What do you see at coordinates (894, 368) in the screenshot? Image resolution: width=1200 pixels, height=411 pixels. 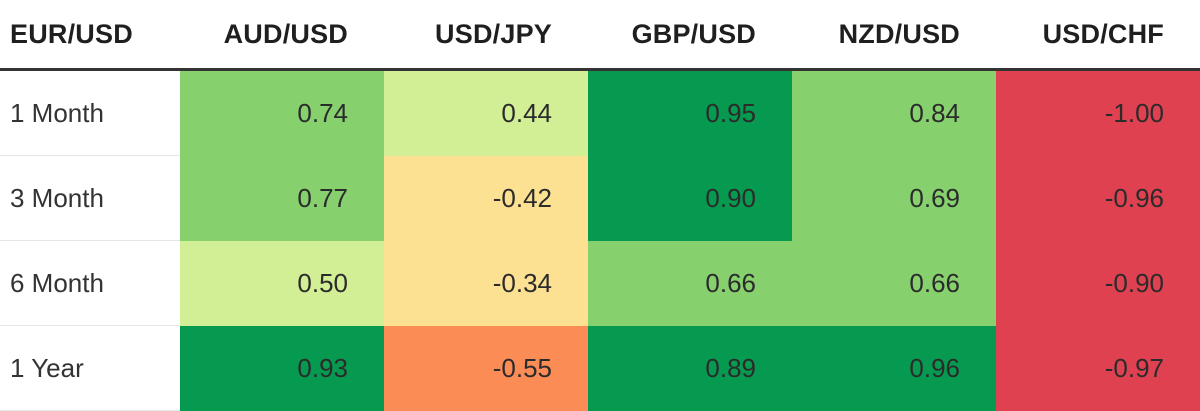 I see `correlation-cell: 0.96` at bounding box center [894, 368].